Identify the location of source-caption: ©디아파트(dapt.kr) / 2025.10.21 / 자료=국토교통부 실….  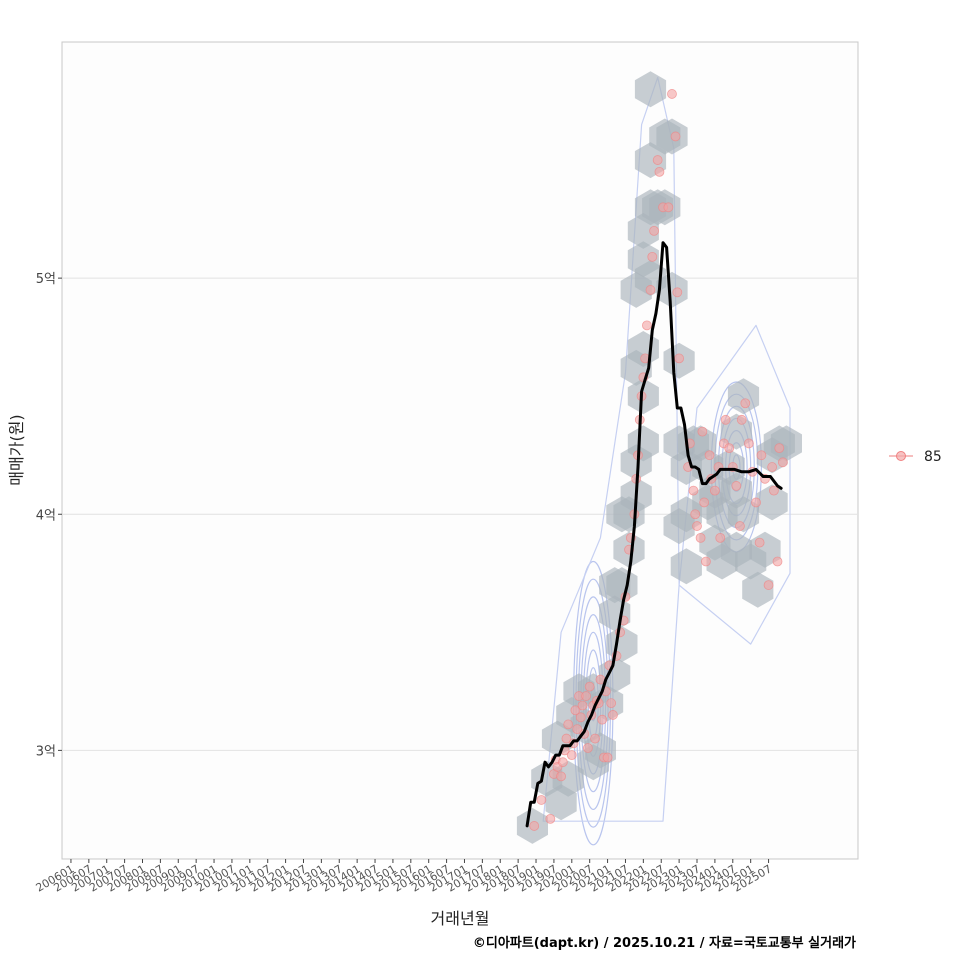
(664, 943).